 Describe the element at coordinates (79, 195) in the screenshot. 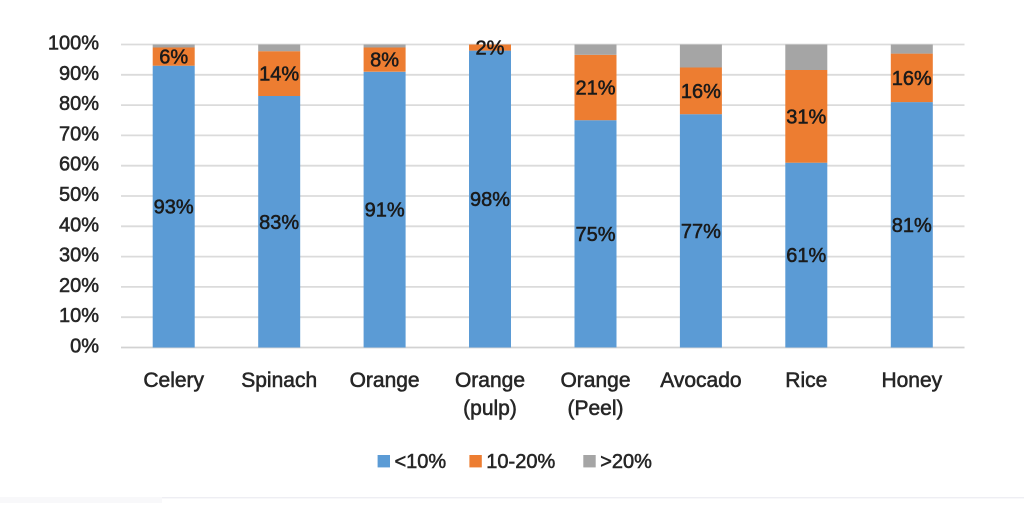

I see `svg-text: 50%` at that location.